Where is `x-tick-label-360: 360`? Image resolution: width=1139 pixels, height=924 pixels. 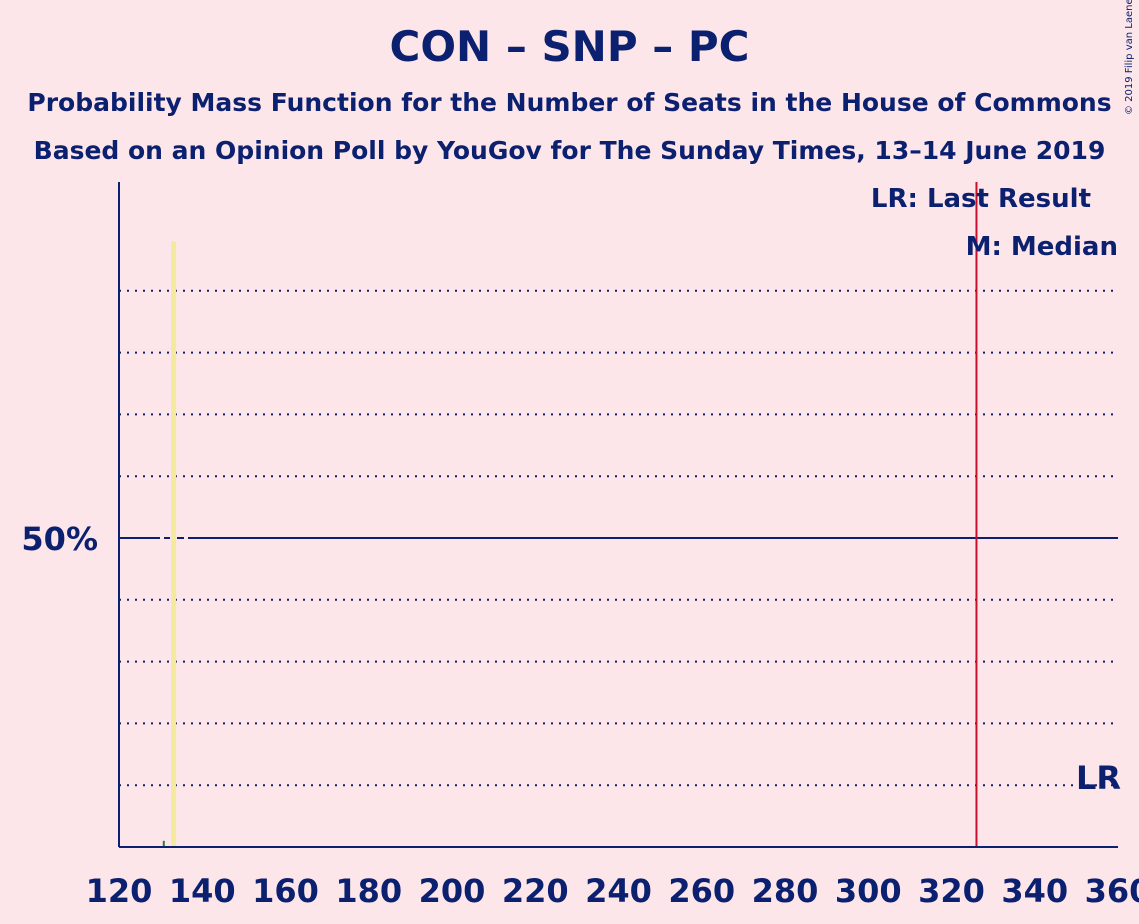
x-tick-label-360: 360 is located at coordinates (1112, 891).